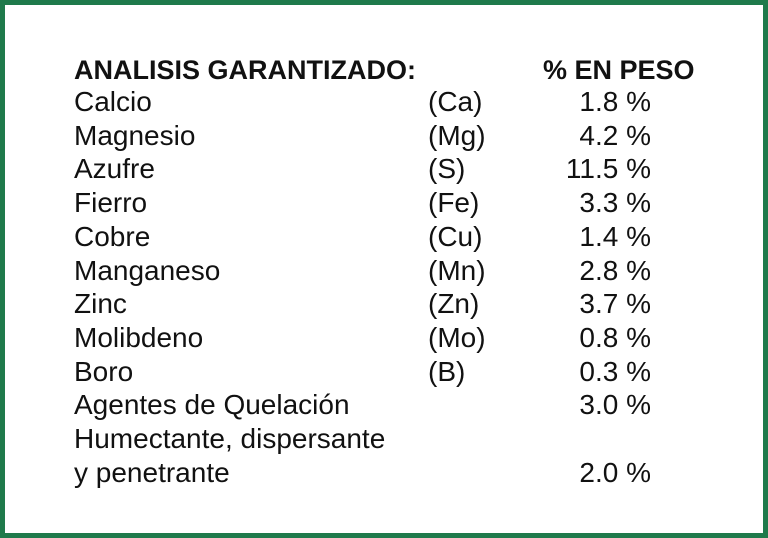  Describe the element at coordinates (457, 135) in the screenshot. I see `row-symbol: (Mg)` at that location.